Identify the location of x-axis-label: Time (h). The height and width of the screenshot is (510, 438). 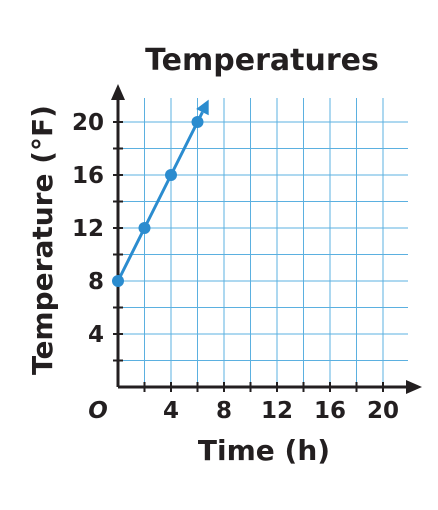
(264, 450).